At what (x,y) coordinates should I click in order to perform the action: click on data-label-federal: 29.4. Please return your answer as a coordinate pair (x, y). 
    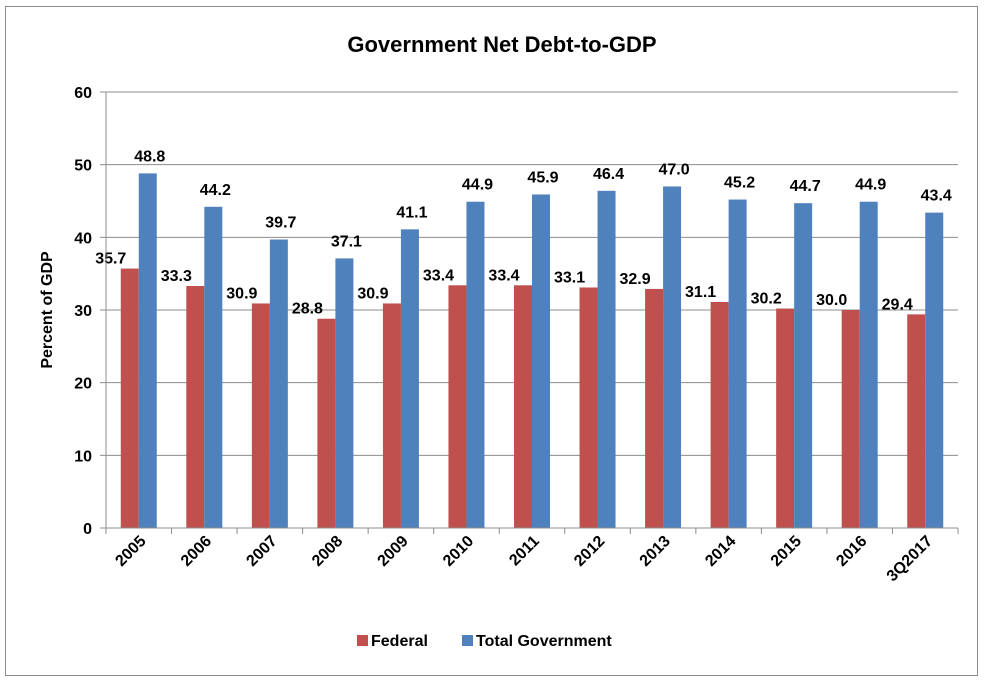
    Looking at the image, I should click on (897, 304).